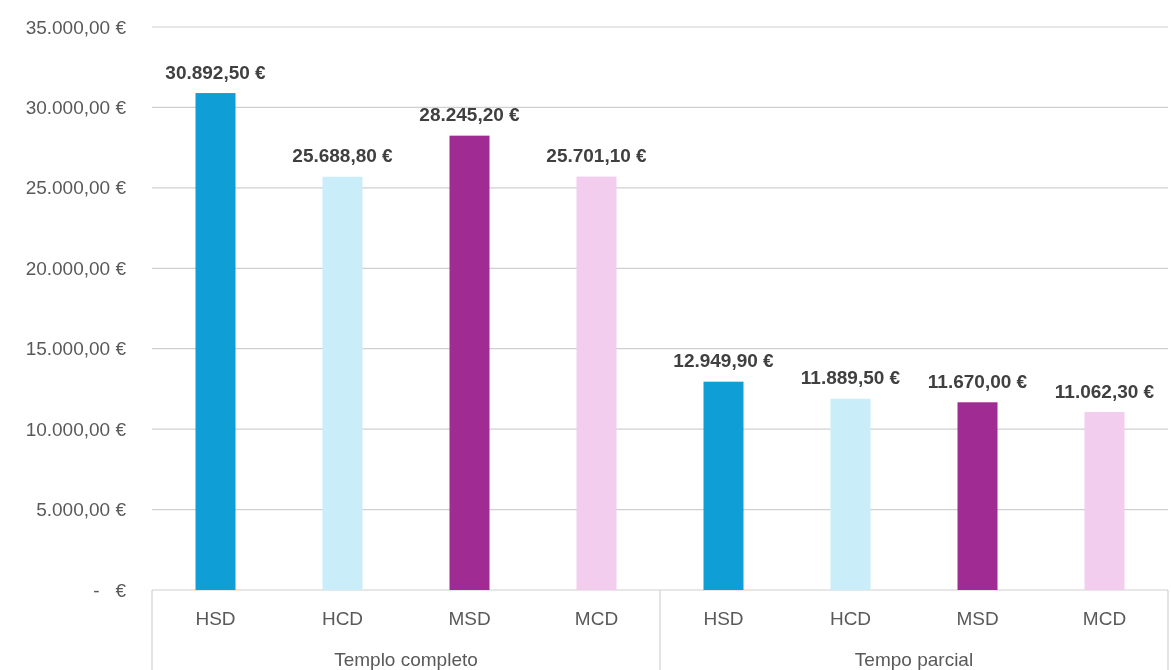 Image resolution: width=1171 pixels, height=670 pixels. I want to click on y-tick-label: 20.000,00 €, so click(76, 268).